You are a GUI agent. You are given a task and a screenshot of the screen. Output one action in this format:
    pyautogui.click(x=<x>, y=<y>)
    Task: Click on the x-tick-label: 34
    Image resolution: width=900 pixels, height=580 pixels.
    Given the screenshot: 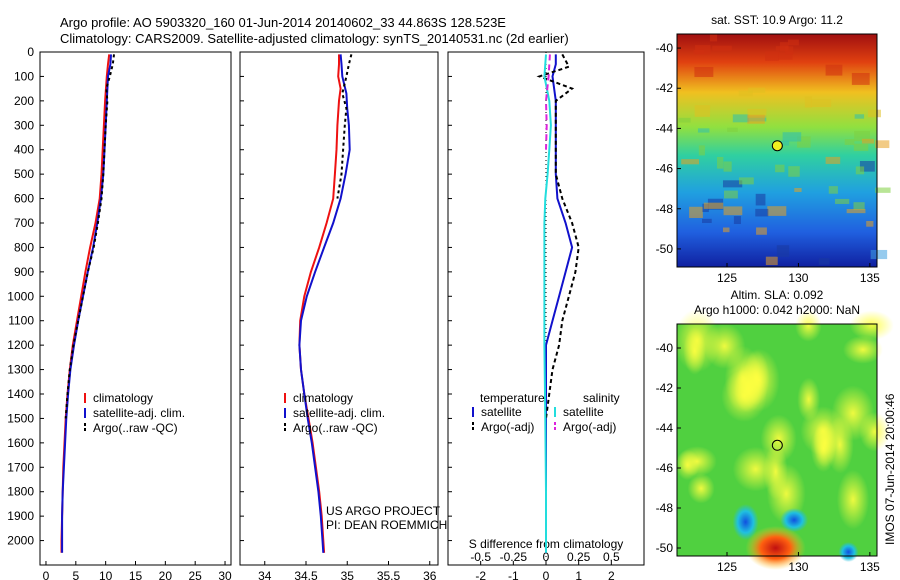 What is the action you would take?
    pyautogui.click(x=265, y=574)
    